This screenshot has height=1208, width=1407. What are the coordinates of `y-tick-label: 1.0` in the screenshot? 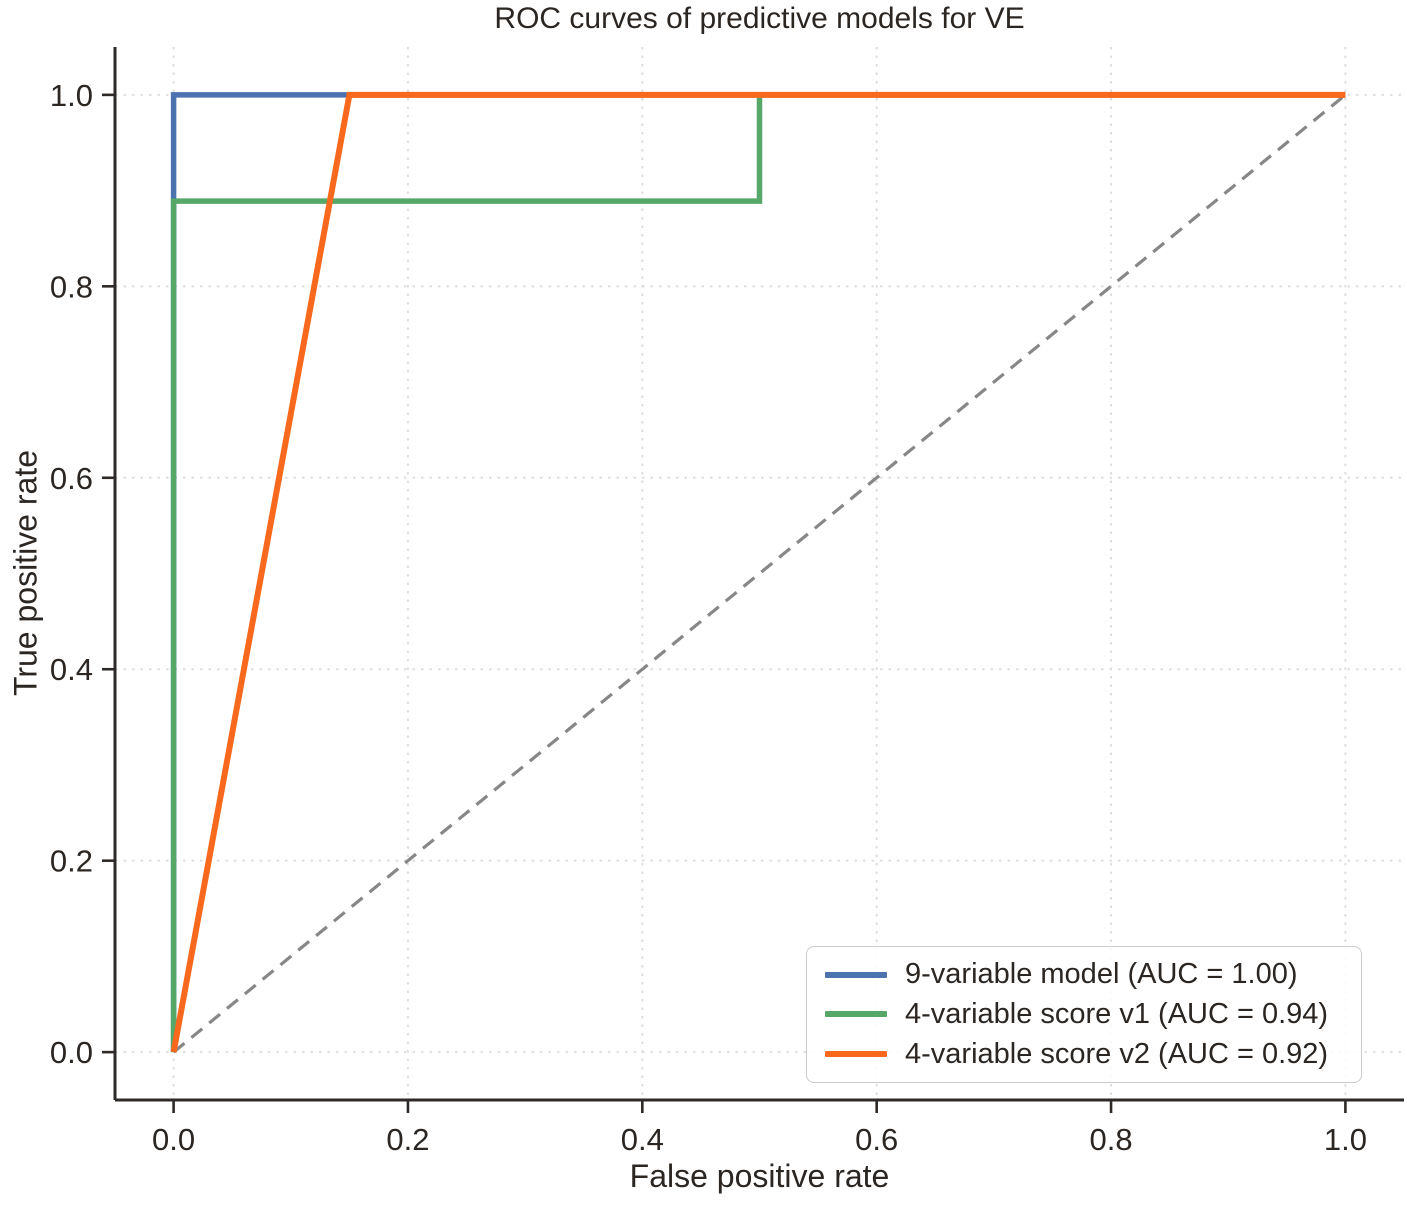 It's located at (71, 95).